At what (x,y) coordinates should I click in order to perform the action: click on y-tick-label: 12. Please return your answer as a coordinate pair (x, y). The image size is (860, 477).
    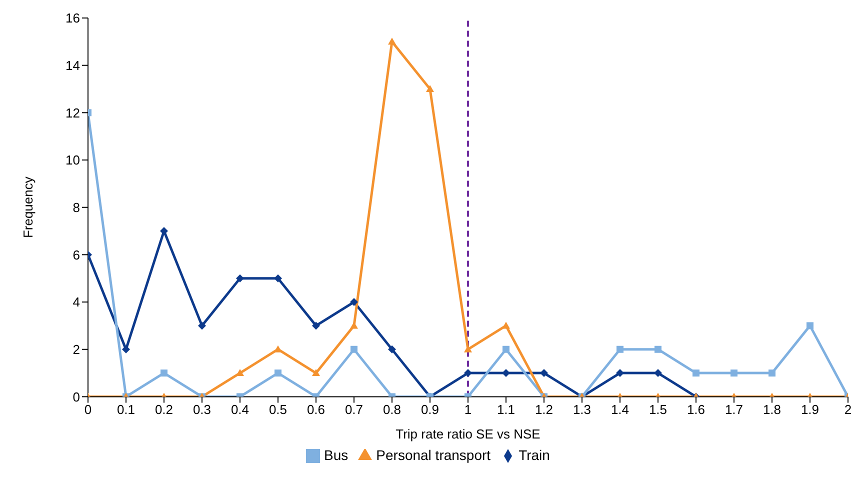
    Looking at the image, I should click on (73, 112).